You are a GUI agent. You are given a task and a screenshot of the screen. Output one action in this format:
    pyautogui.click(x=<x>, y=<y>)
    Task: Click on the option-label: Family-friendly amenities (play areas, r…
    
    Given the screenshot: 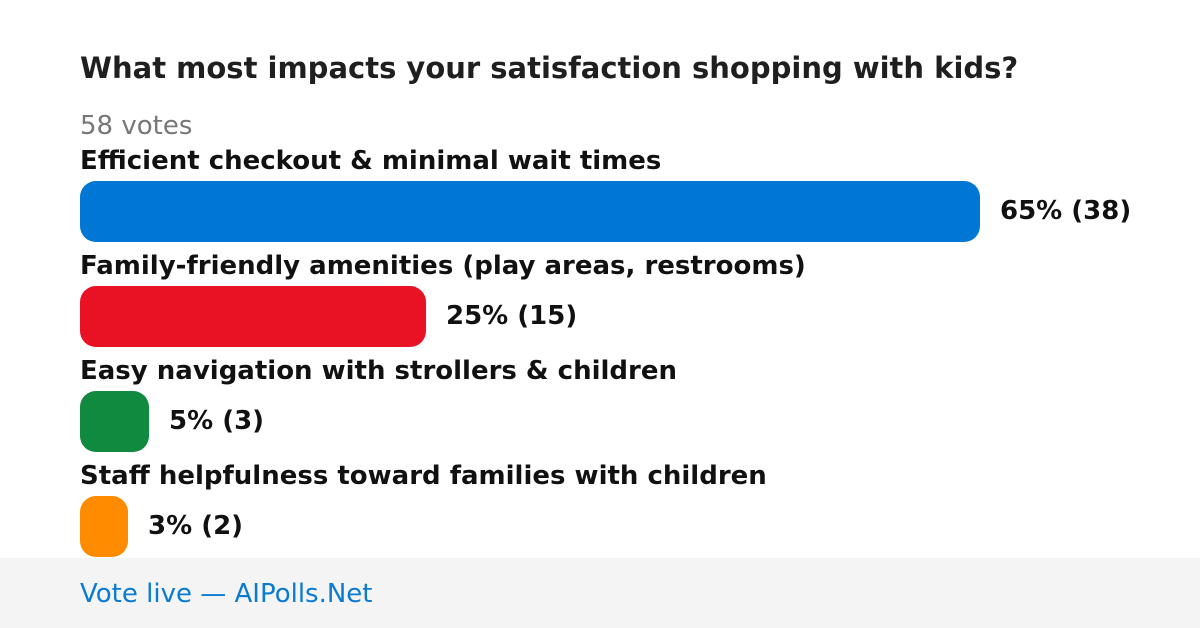 What is the action you would take?
    pyautogui.click(x=443, y=266)
    